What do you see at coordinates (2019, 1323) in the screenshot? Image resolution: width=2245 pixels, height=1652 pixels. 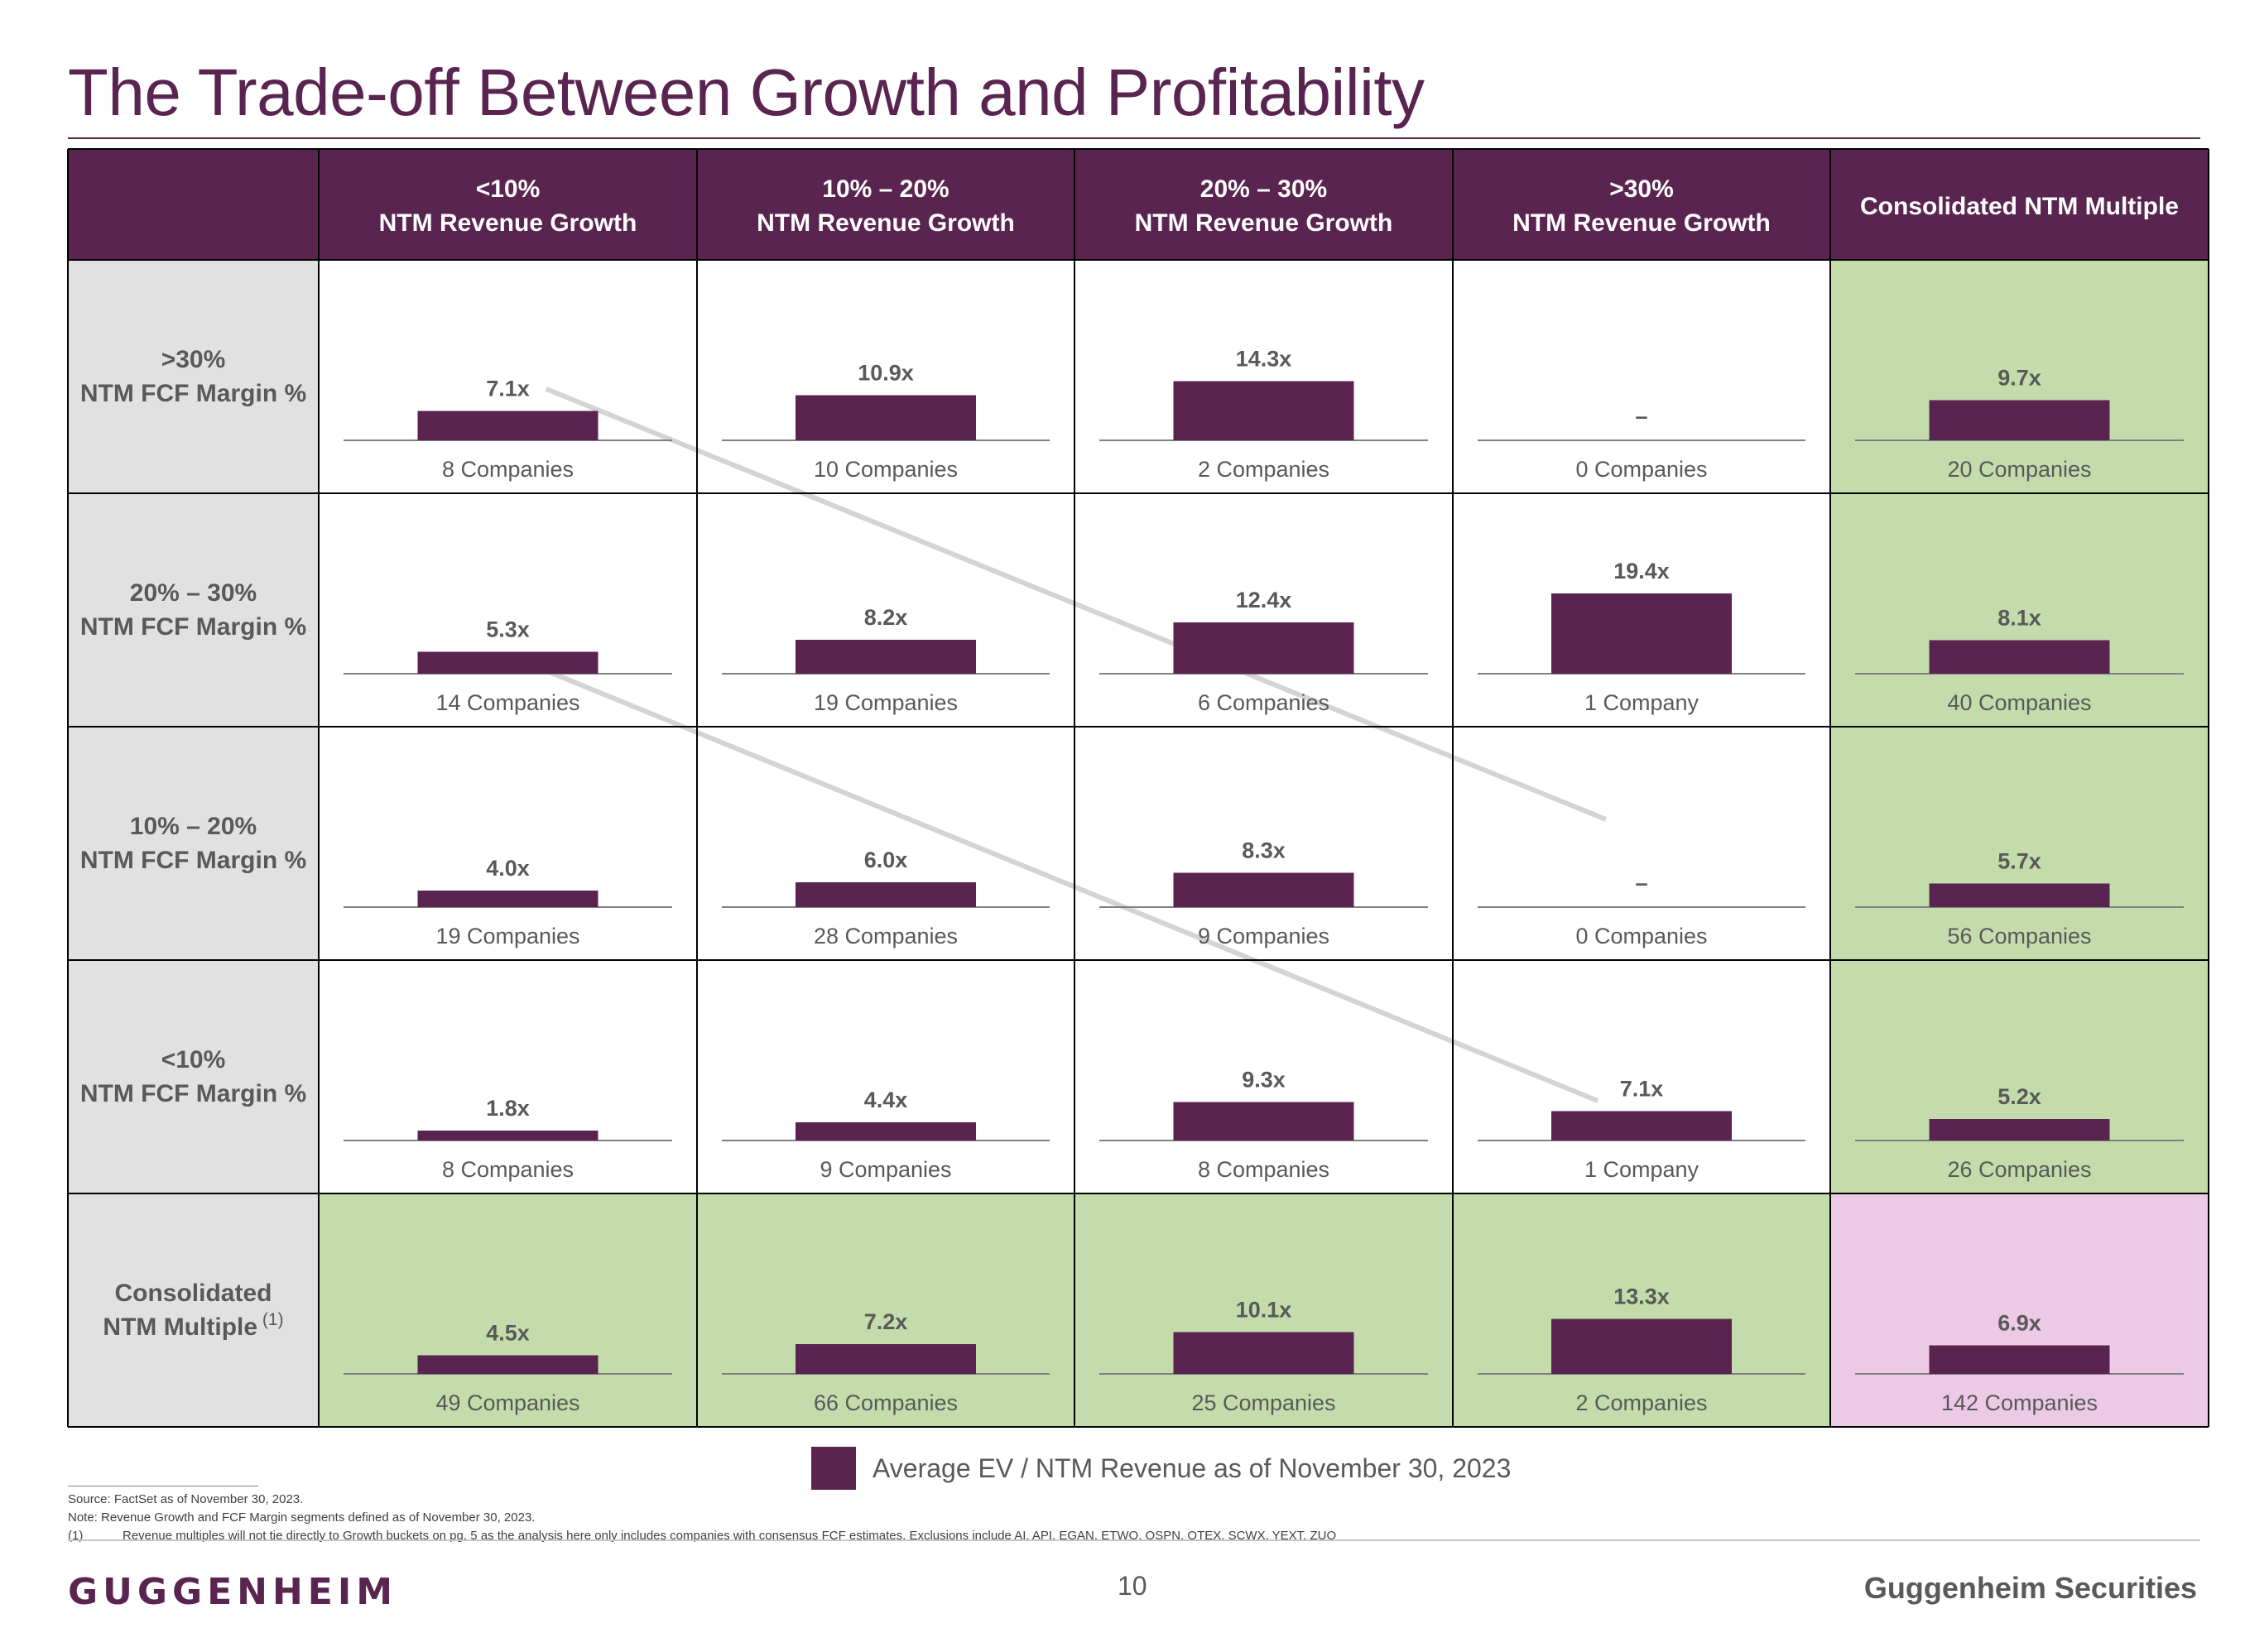 I see `multiple-value-label: 6.9x` at bounding box center [2019, 1323].